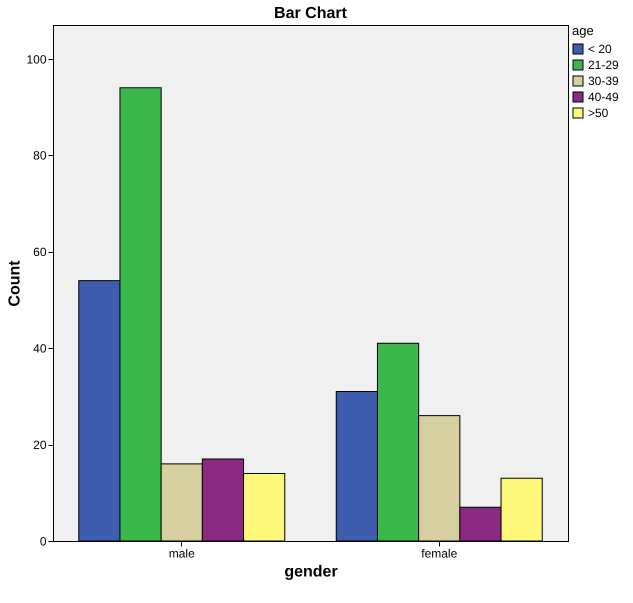 The image size is (633, 603). Describe the element at coordinates (40, 349) in the screenshot. I see `y-tick-label: 40` at that location.